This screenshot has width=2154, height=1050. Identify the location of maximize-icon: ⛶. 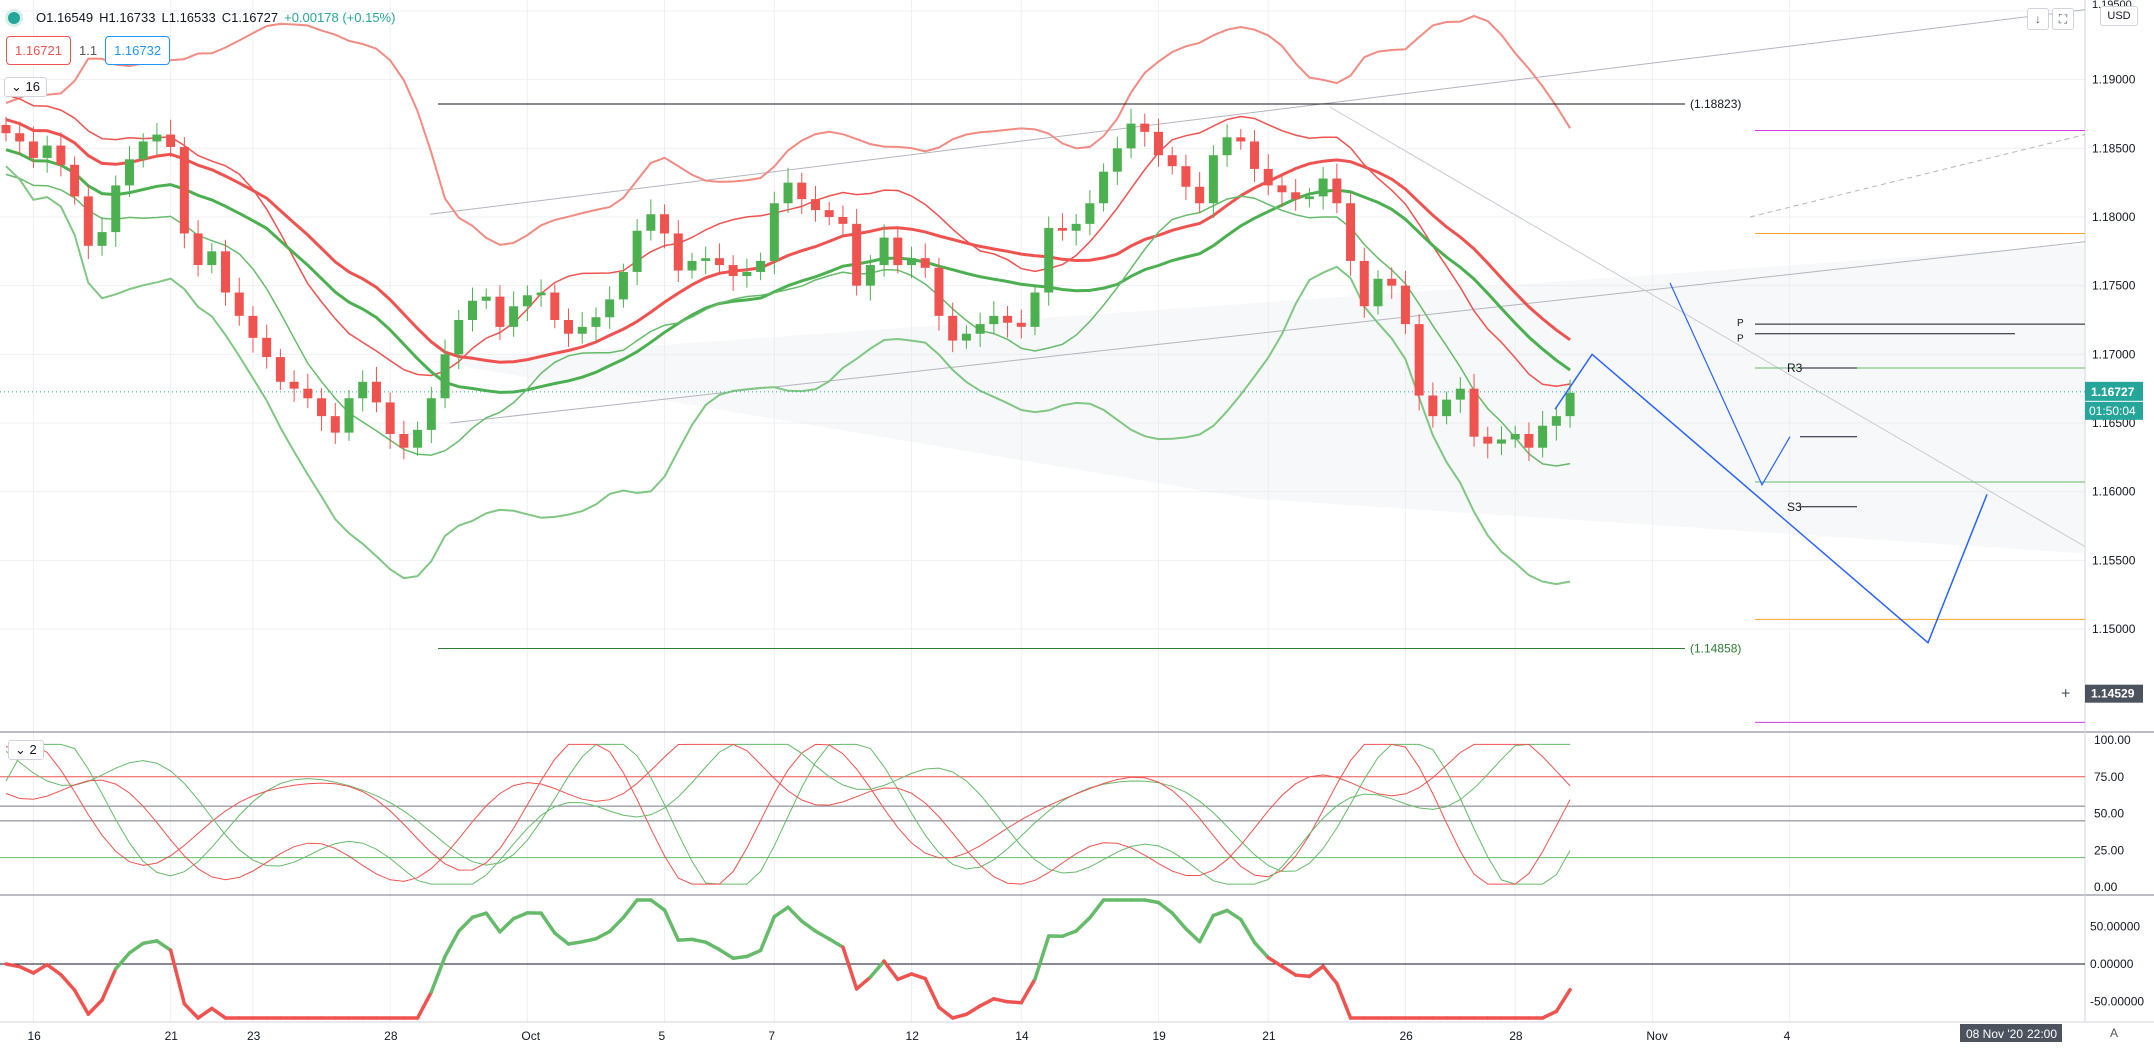
(2063, 19).